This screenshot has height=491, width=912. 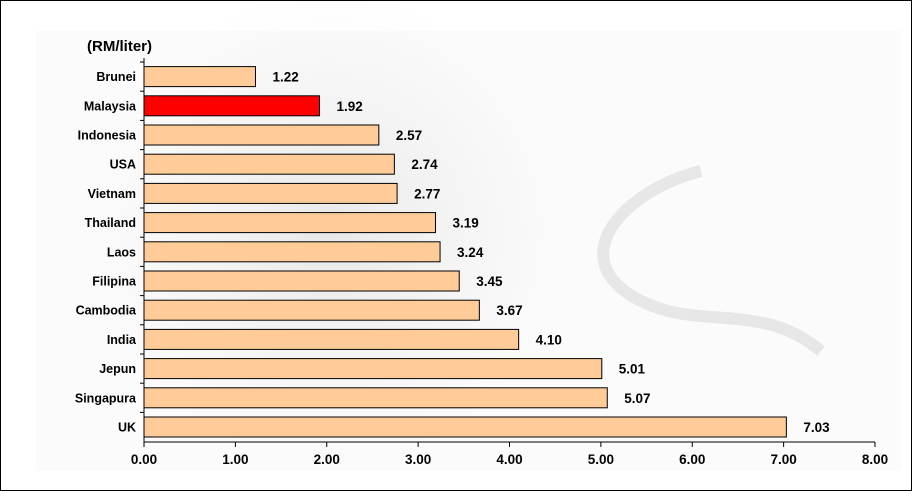 What do you see at coordinates (107, 136) in the screenshot?
I see `category-label: Indonesia` at bounding box center [107, 136].